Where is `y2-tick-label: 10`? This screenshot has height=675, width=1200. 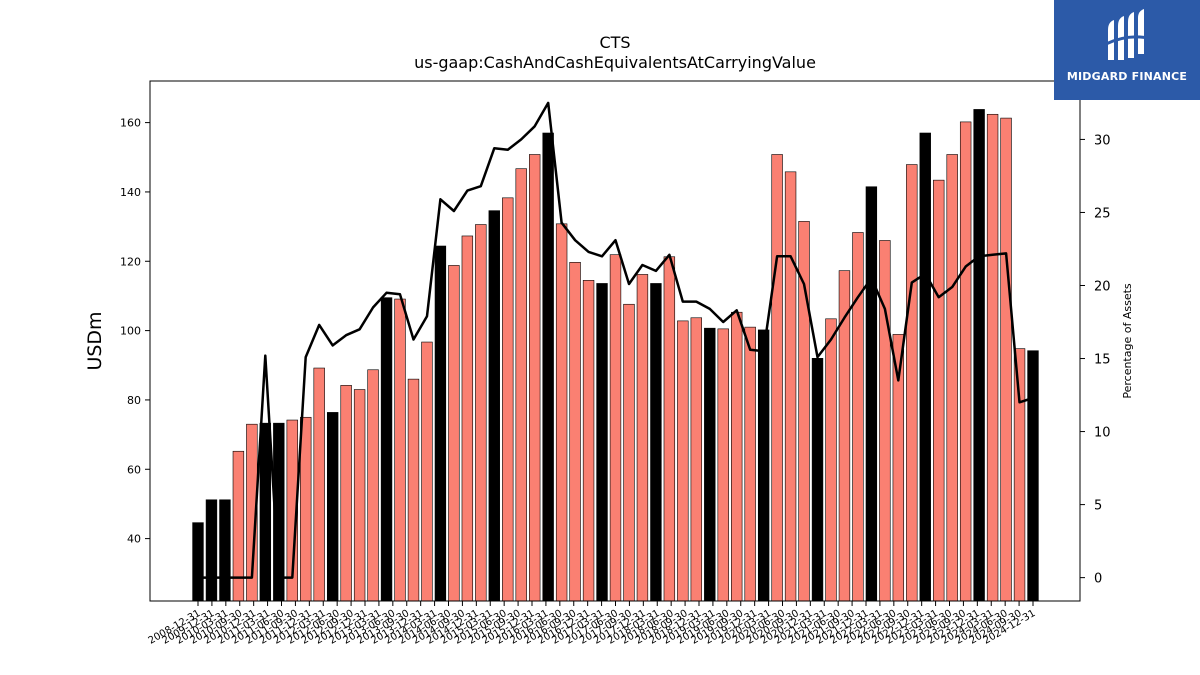
y2-tick-label: 10 is located at coordinates (1102, 433).